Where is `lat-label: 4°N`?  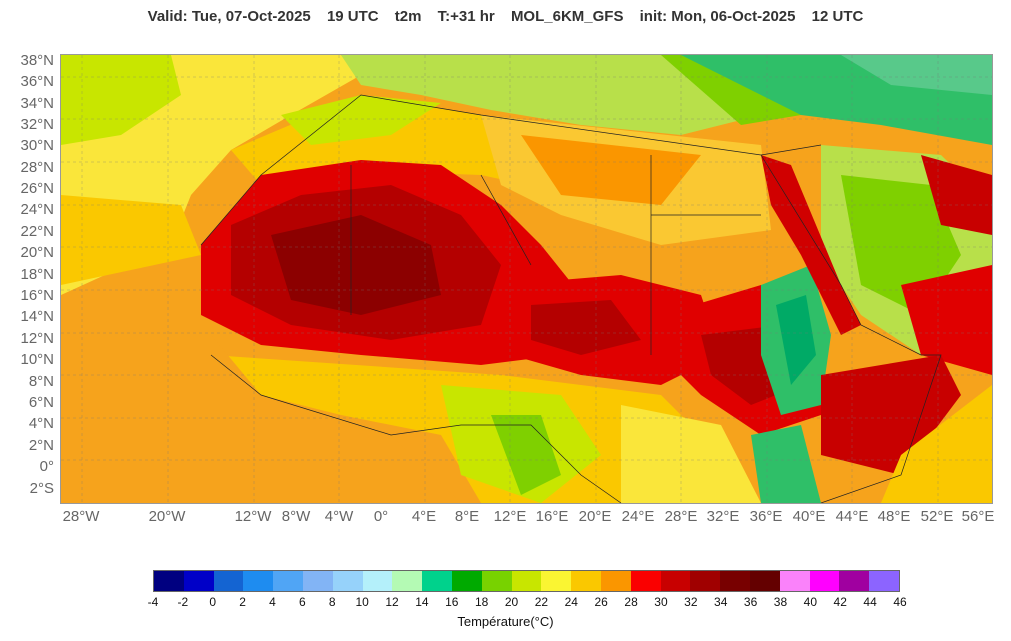 lat-label: 4°N is located at coordinates (41, 423).